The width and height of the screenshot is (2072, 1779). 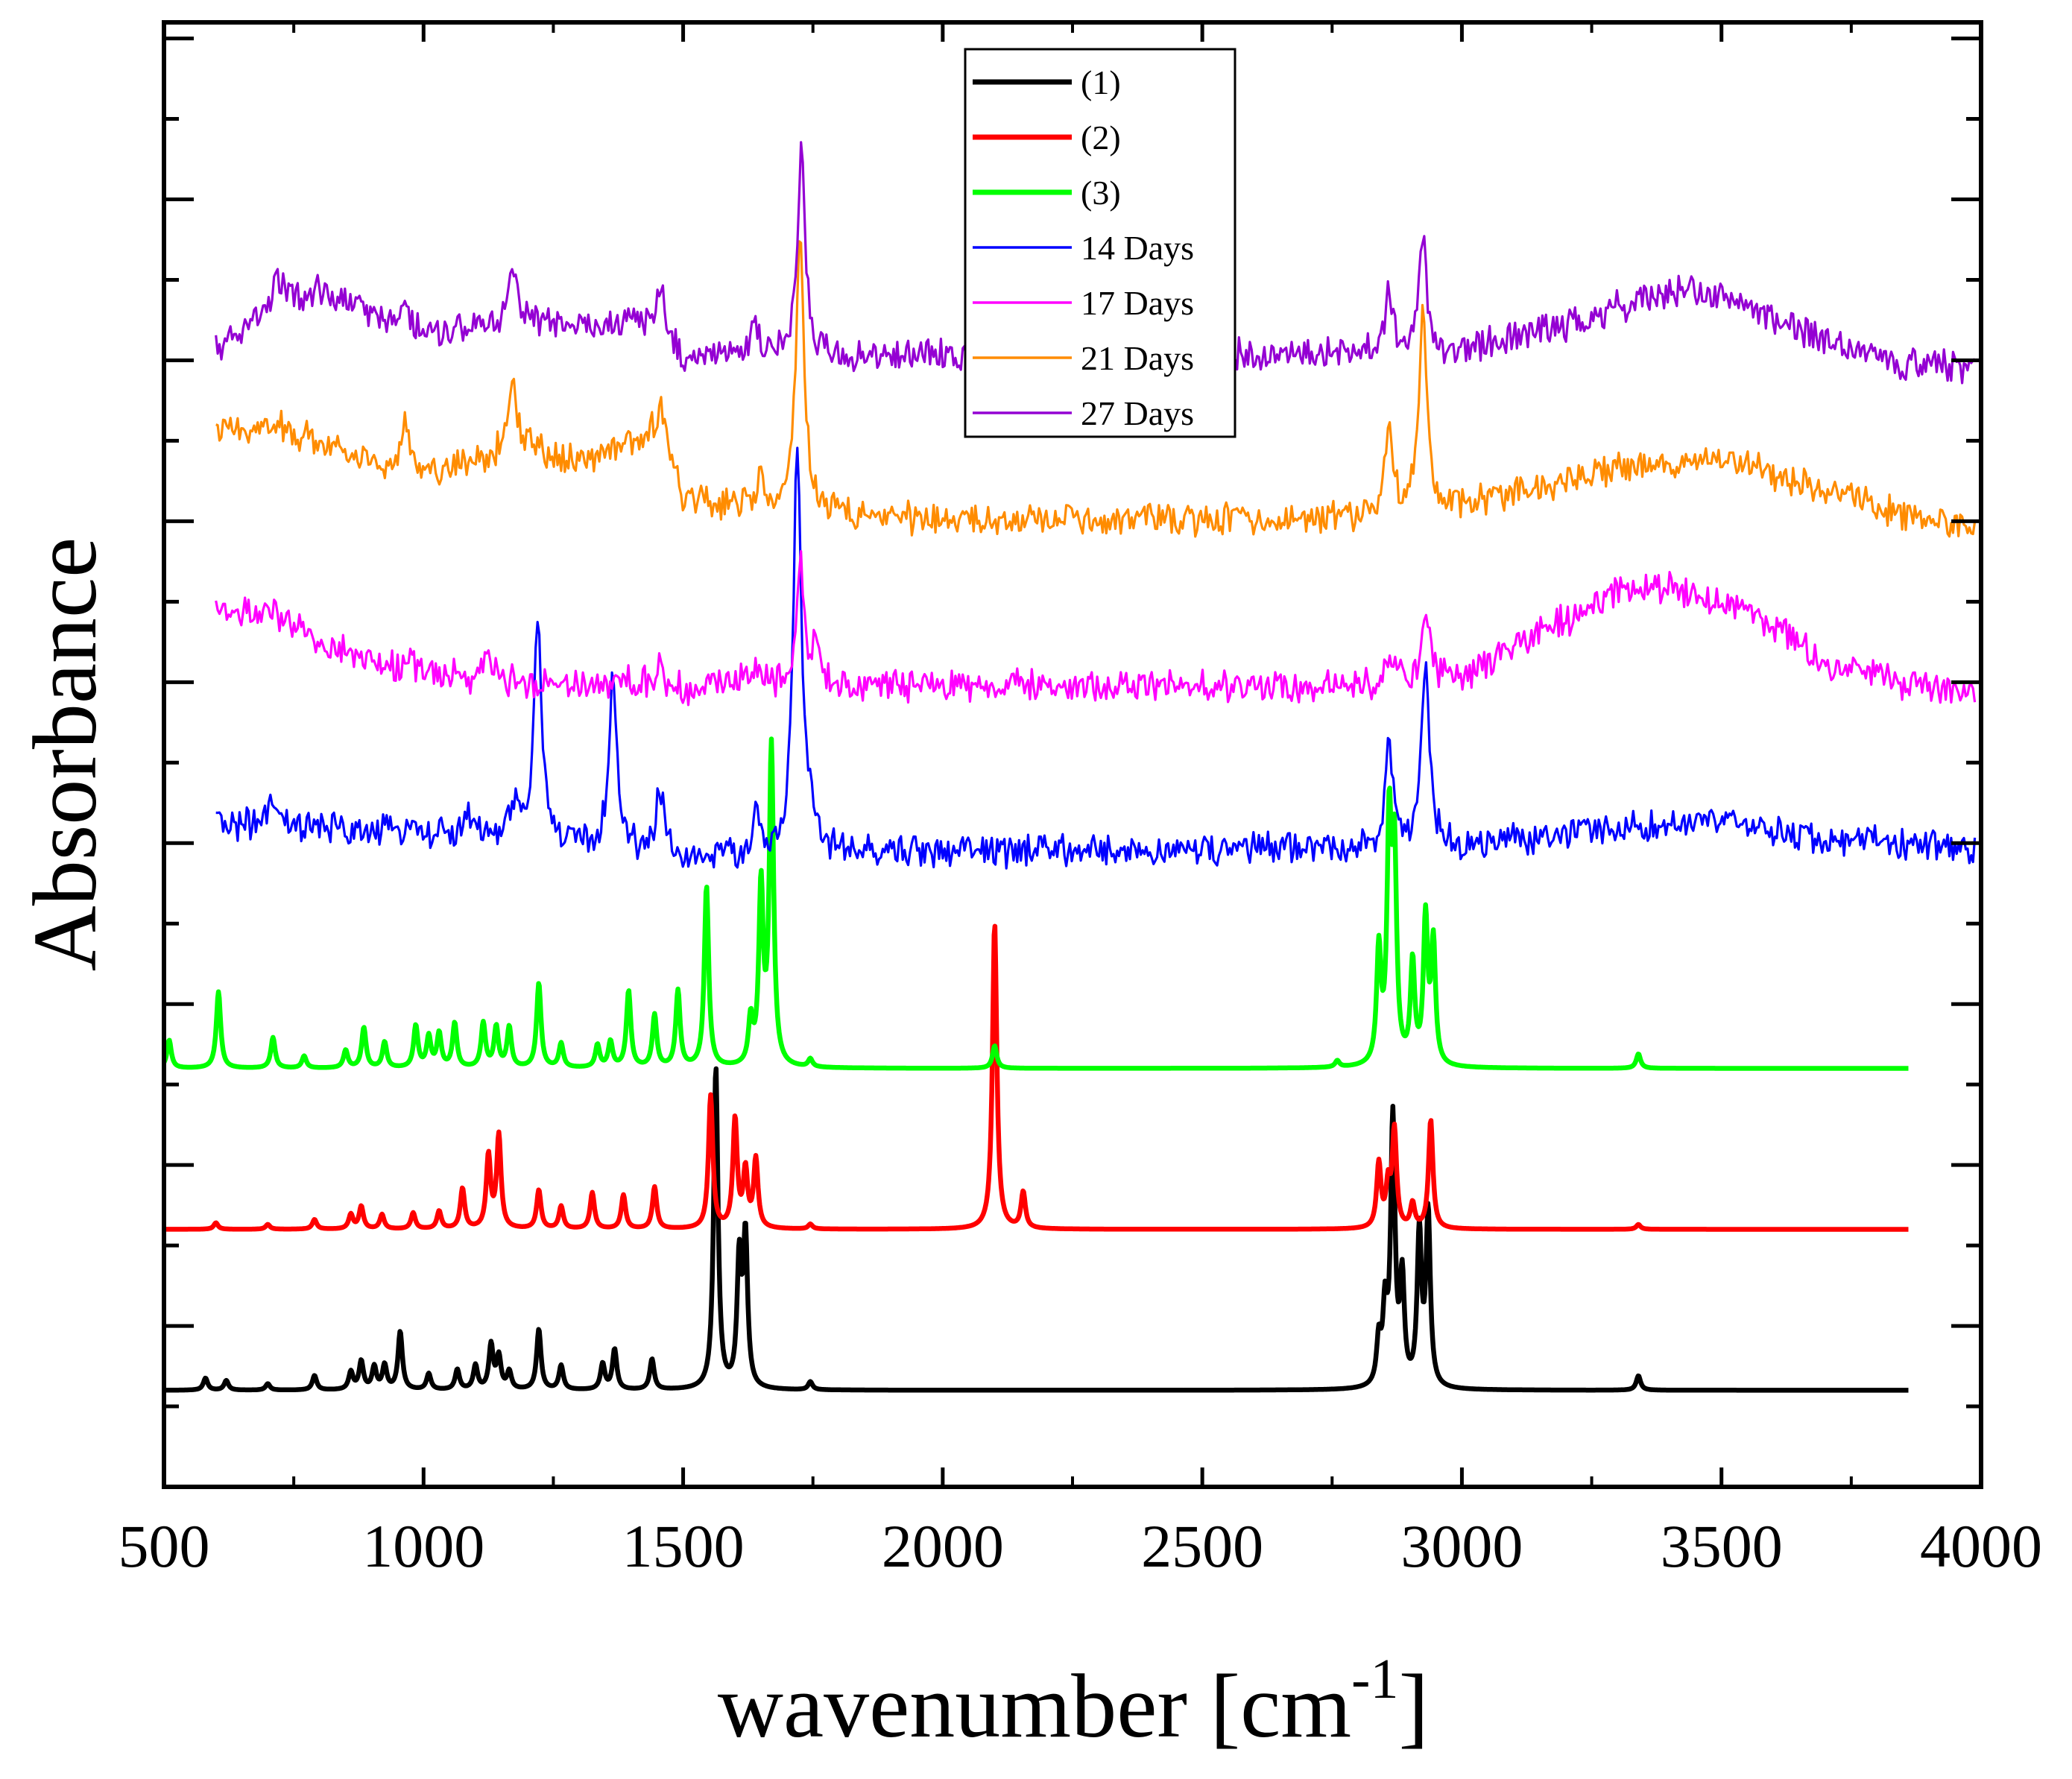 I want to click on legend: (1) (2) (3) 14 Days 17 Days 21 Days 27 Days, so click(x=1100, y=243).